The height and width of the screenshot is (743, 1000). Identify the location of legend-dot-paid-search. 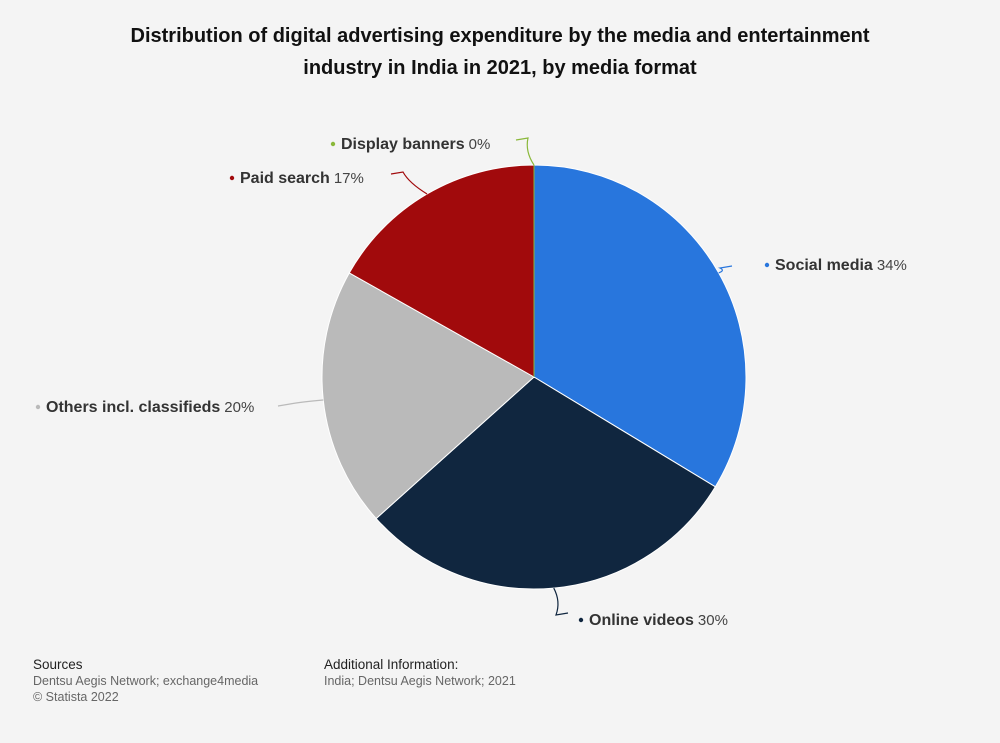
(232, 178).